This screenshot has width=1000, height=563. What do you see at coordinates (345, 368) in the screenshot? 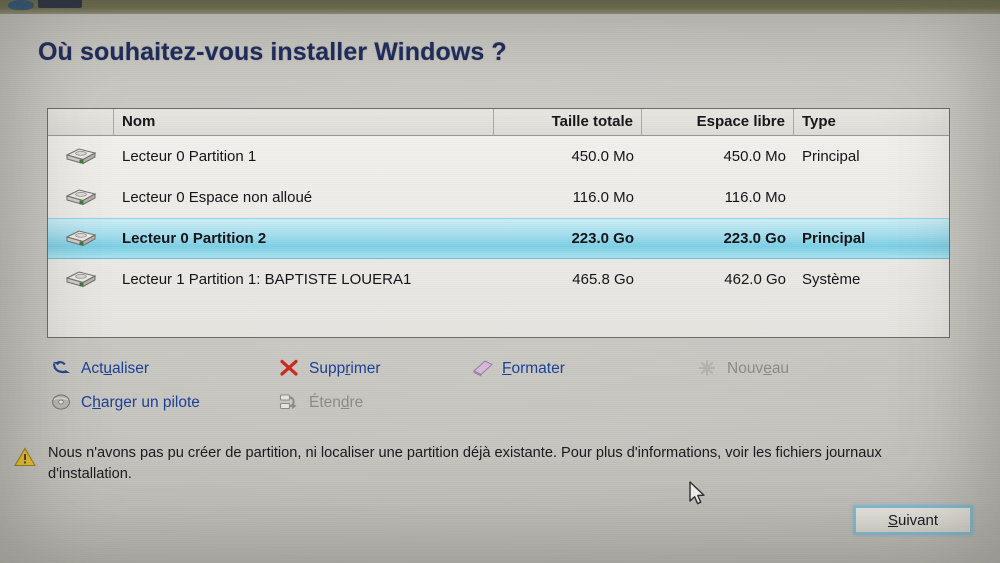
I see `action-link-label: Supprimer` at bounding box center [345, 368].